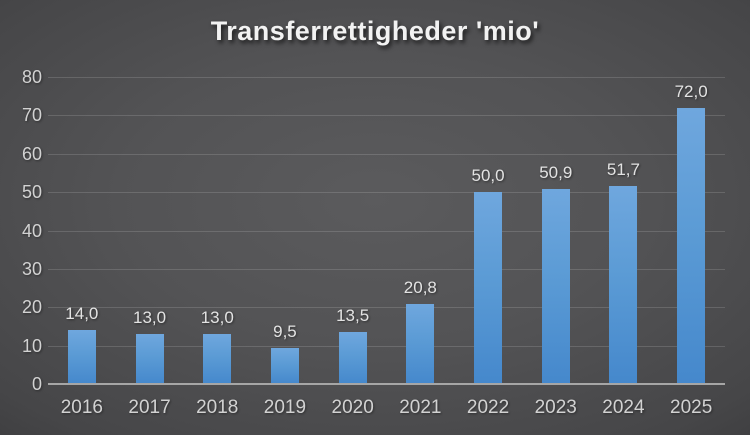 The height and width of the screenshot is (435, 750). I want to click on bar-2025, so click(691, 245).